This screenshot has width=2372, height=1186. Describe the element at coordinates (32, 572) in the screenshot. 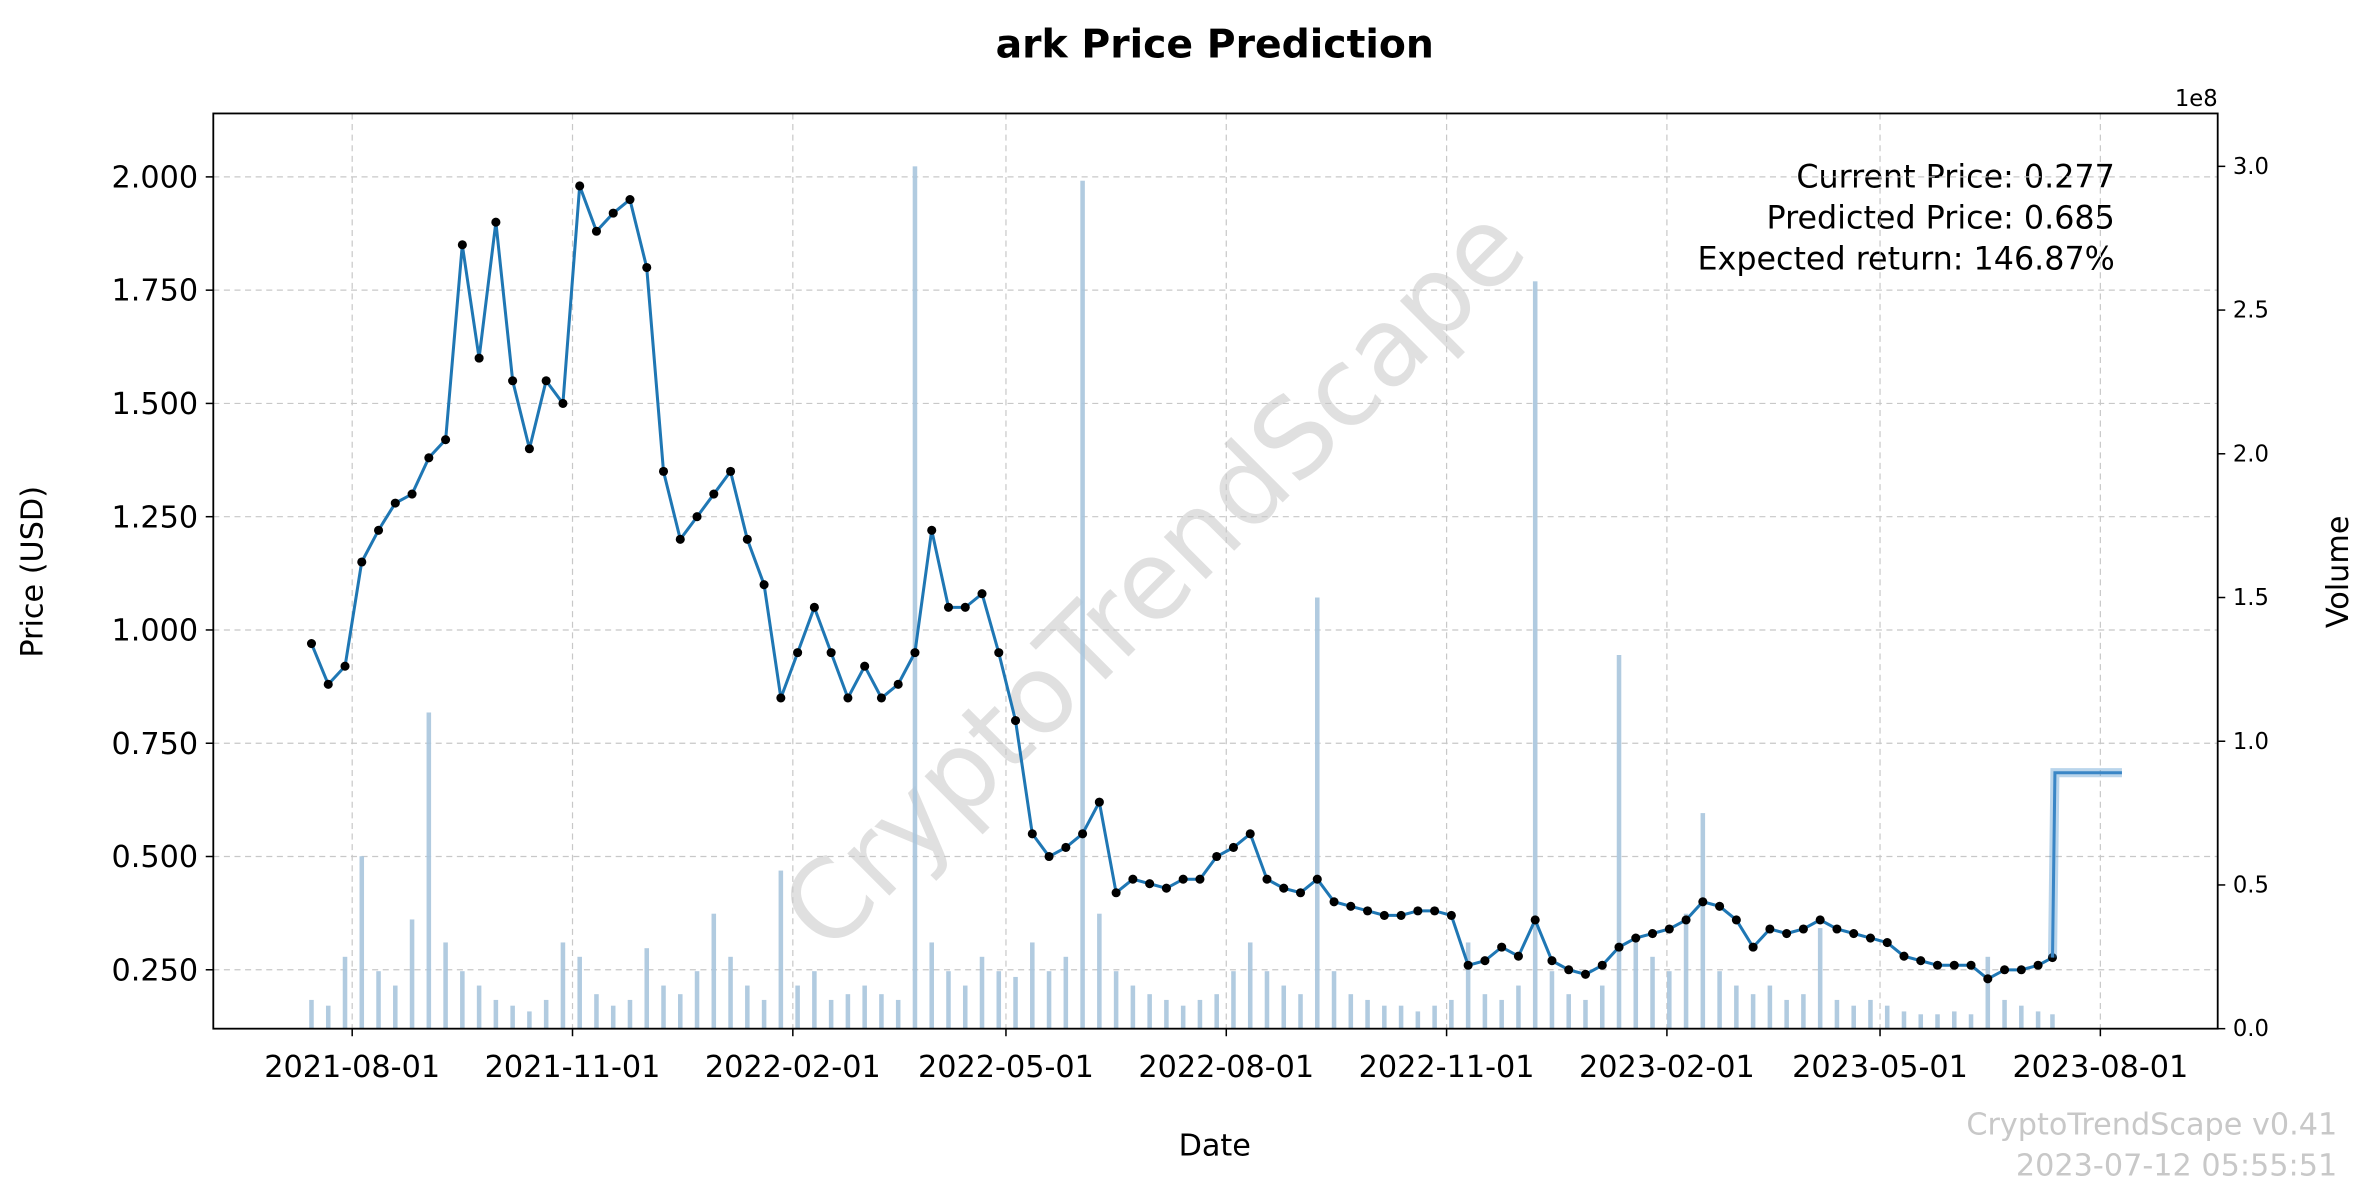

I see `y-axis-label: Price (USD)` at that location.